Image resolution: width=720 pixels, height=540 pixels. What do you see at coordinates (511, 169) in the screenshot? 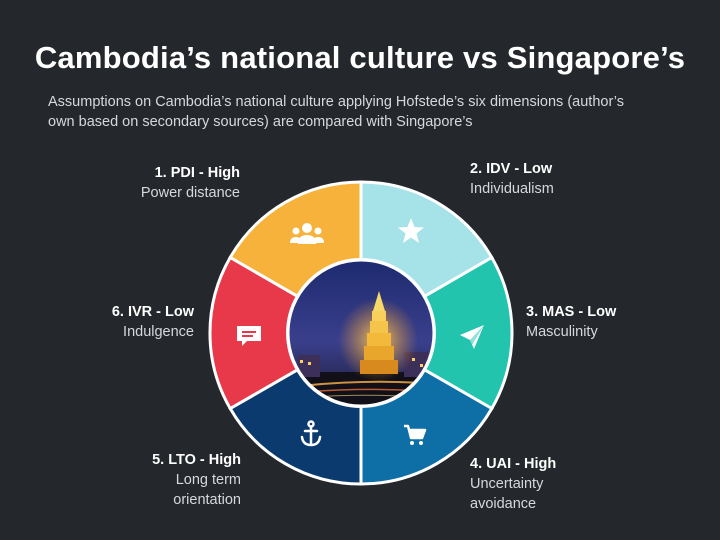
I see `label-idv-heading: 2. IDV - Low` at bounding box center [511, 169].